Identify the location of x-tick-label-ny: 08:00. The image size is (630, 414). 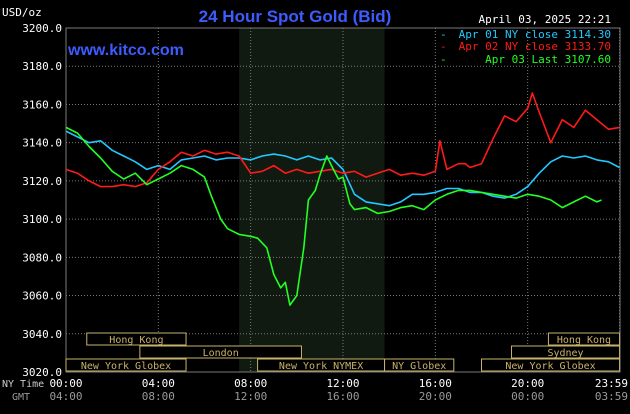
(250, 383).